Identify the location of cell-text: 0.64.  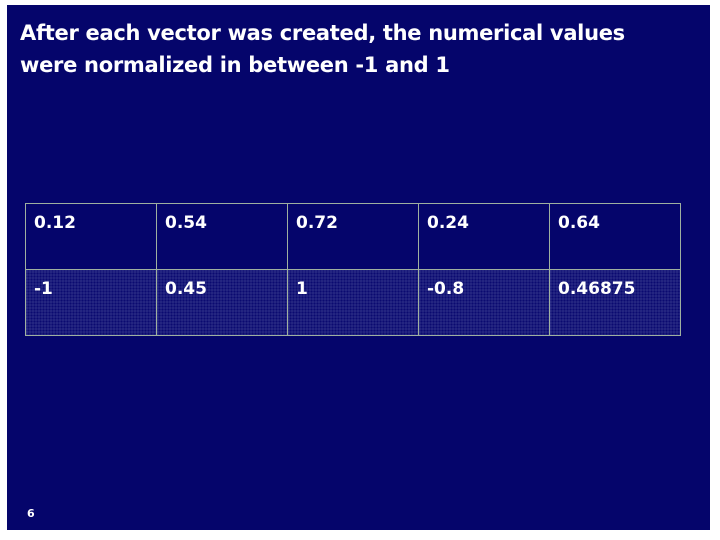
(579, 223).